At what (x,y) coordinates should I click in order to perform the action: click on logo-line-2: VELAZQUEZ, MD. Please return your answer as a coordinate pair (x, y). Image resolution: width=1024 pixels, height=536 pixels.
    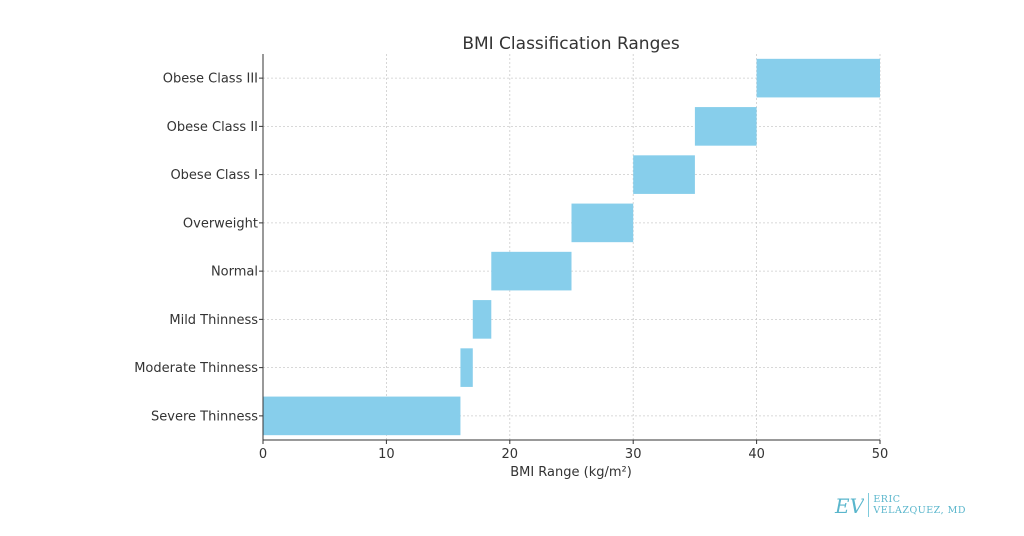
    Looking at the image, I should click on (919, 510).